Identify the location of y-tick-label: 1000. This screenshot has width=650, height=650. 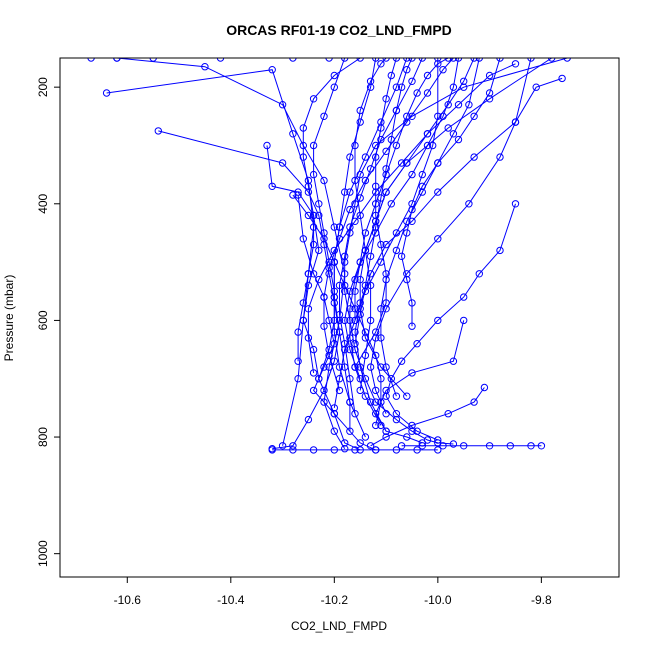
(43, 553).